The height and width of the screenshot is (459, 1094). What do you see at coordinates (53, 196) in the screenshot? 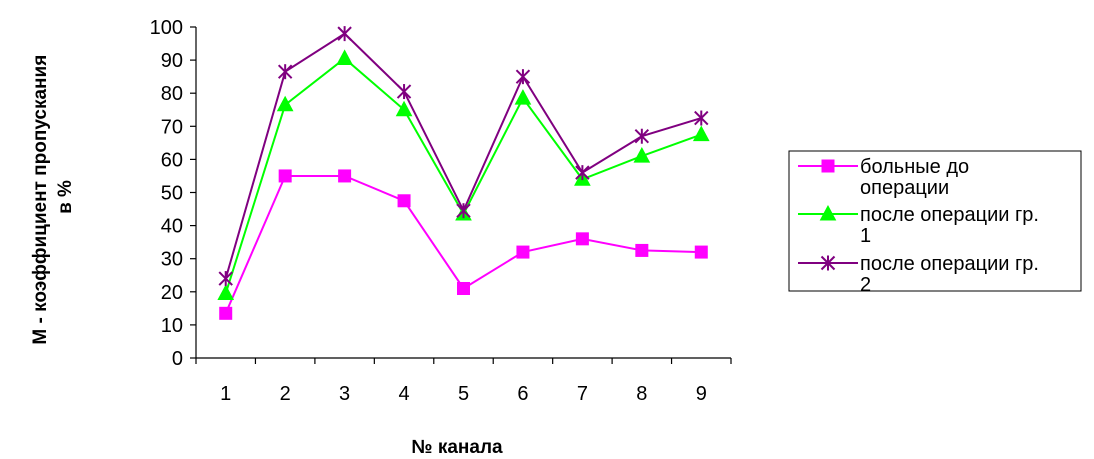
I see `y-axis-title: М - коэффициент пропускания в %` at bounding box center [53, 196].